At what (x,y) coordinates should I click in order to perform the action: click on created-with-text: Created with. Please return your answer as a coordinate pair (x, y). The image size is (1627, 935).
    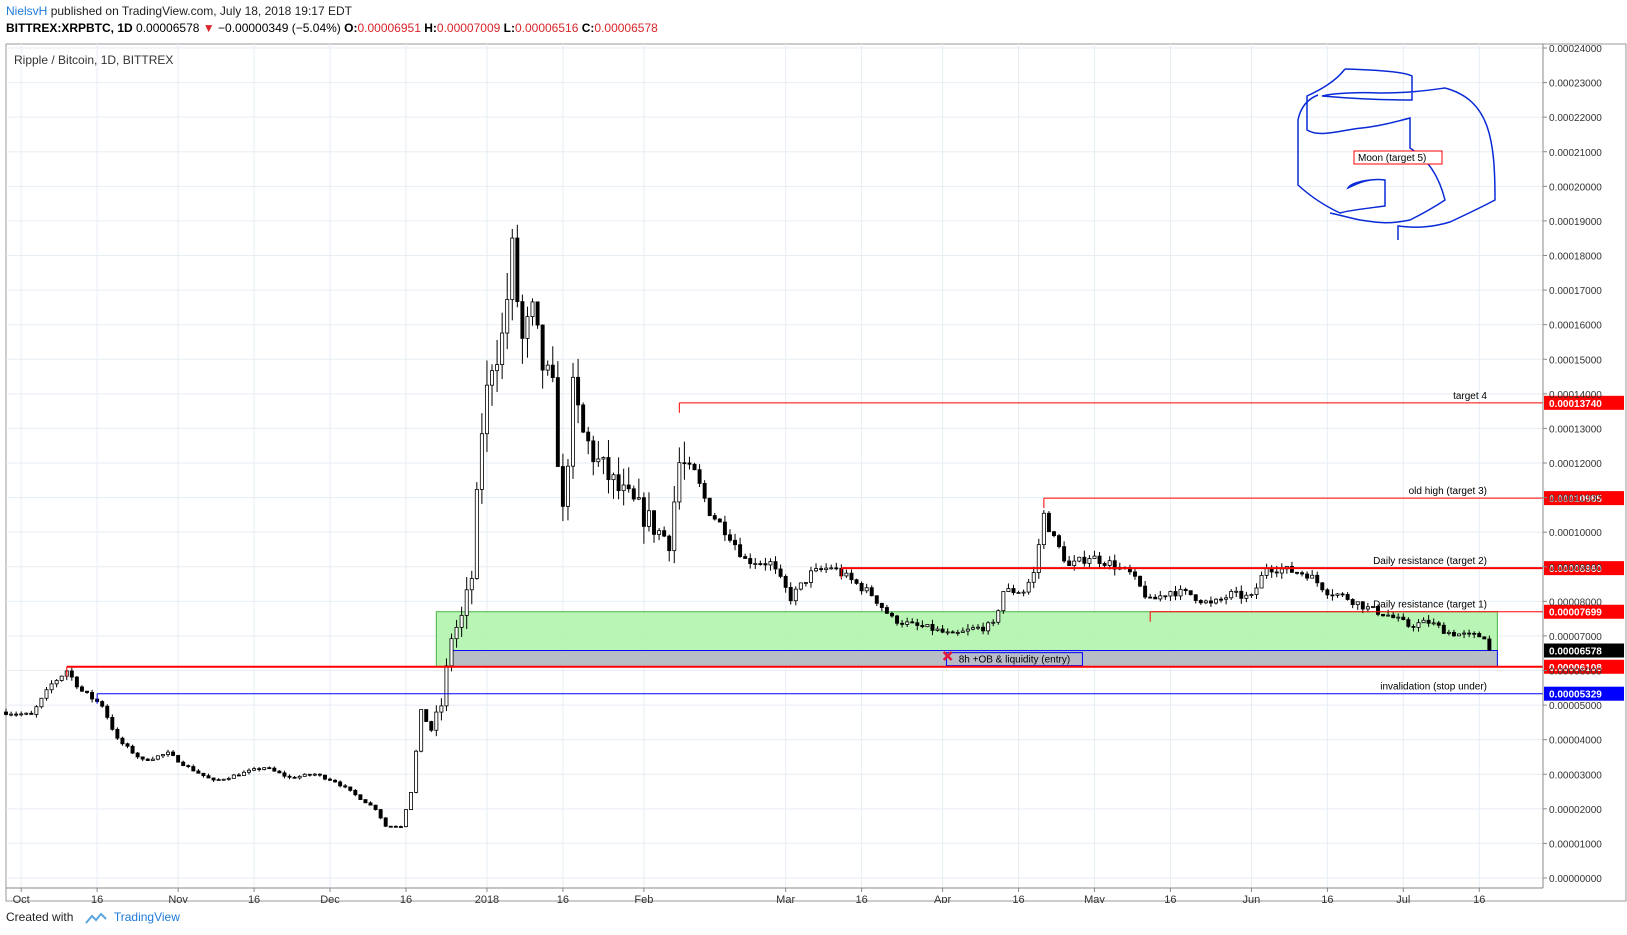
    Looking at the image, I should click on (40, 917).